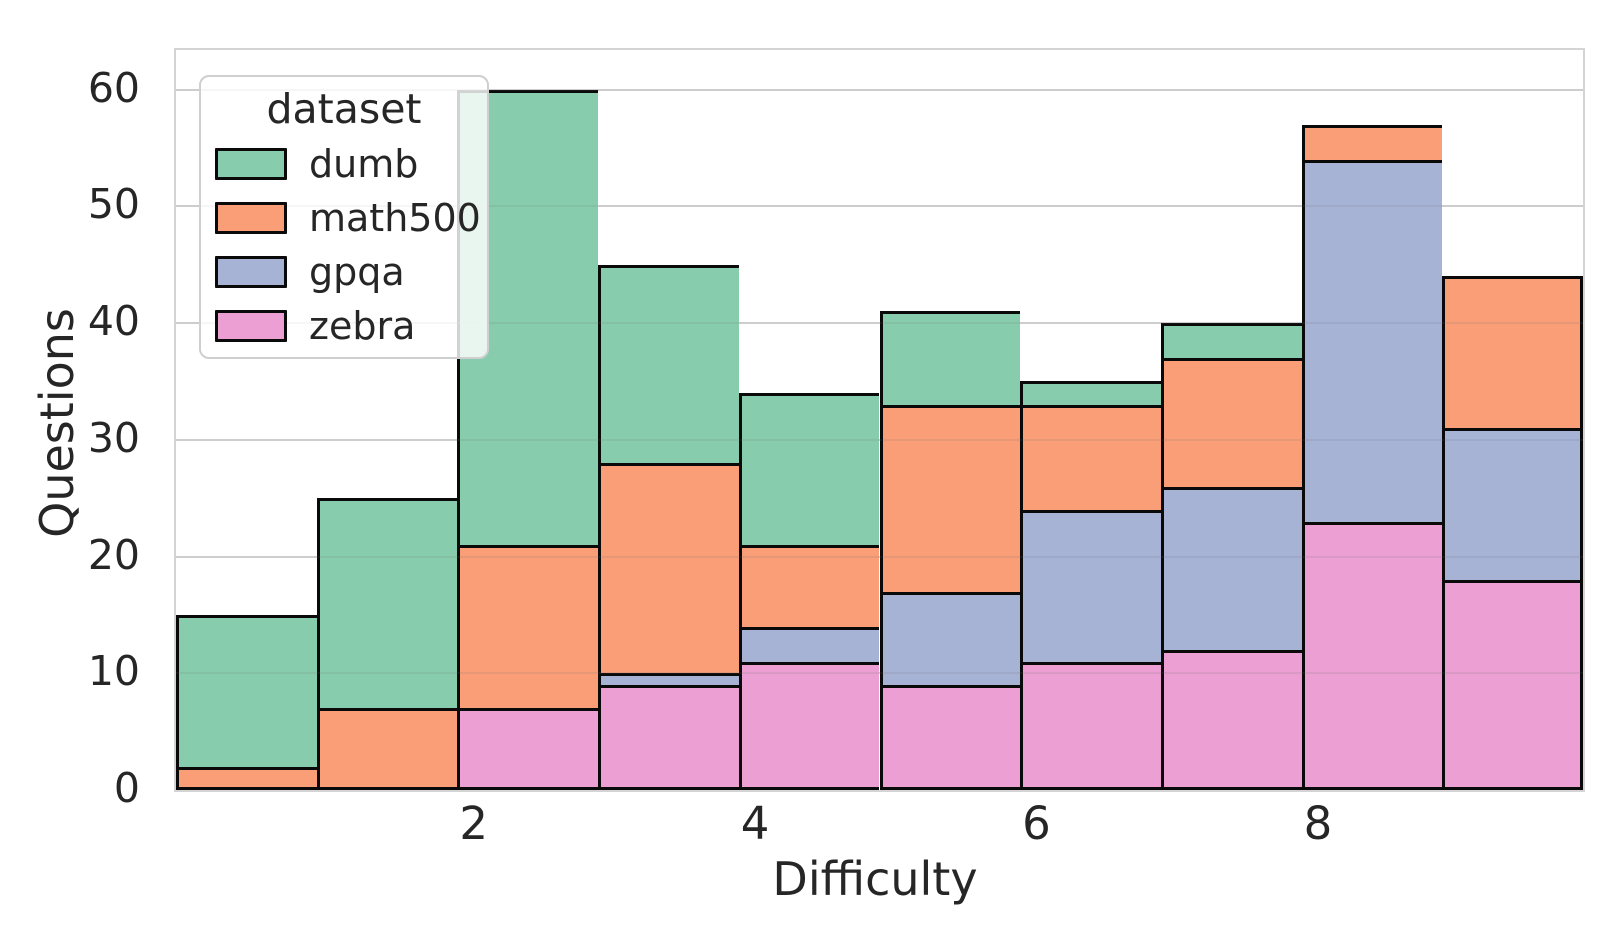 This screenshot has width=1600, height=933. I want to click on gridline-y20, so click(879, 556).